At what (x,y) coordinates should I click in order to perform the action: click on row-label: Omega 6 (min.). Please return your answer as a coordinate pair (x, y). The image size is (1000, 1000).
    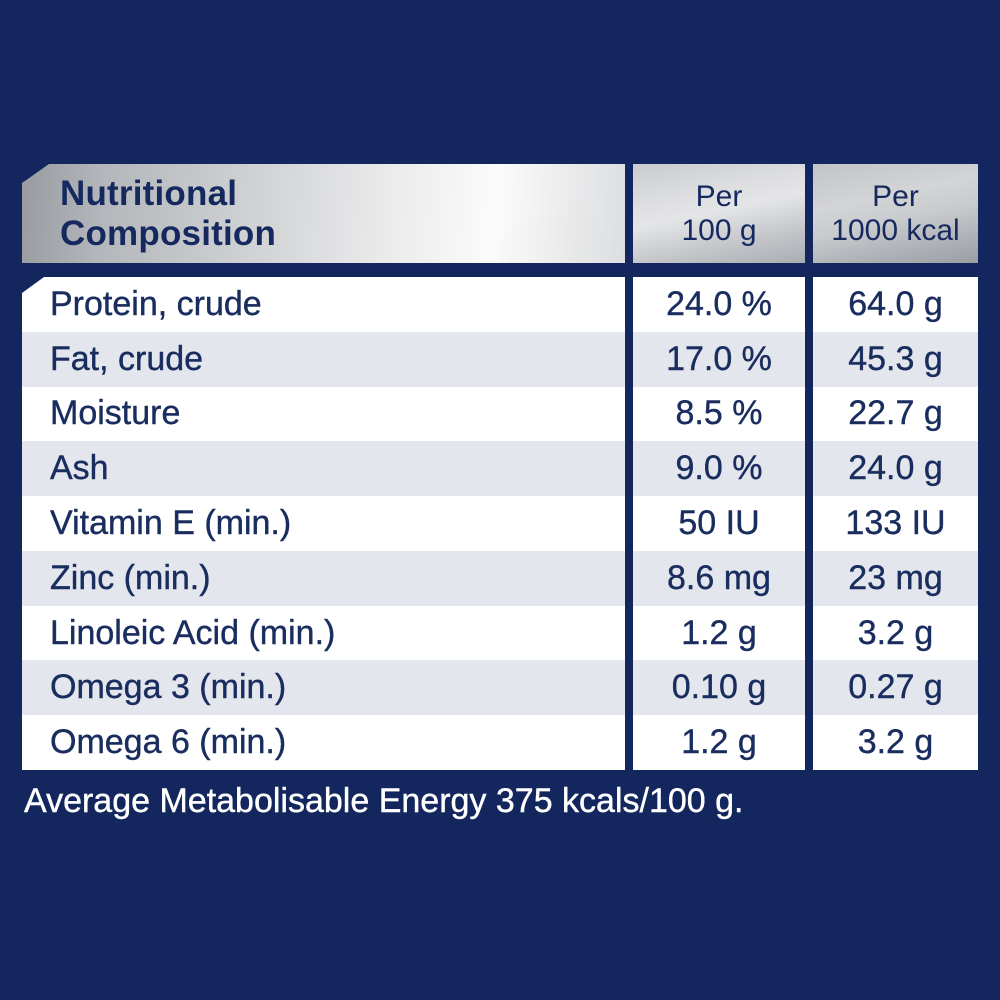
    Looking at the image, I should click on (323, 742).